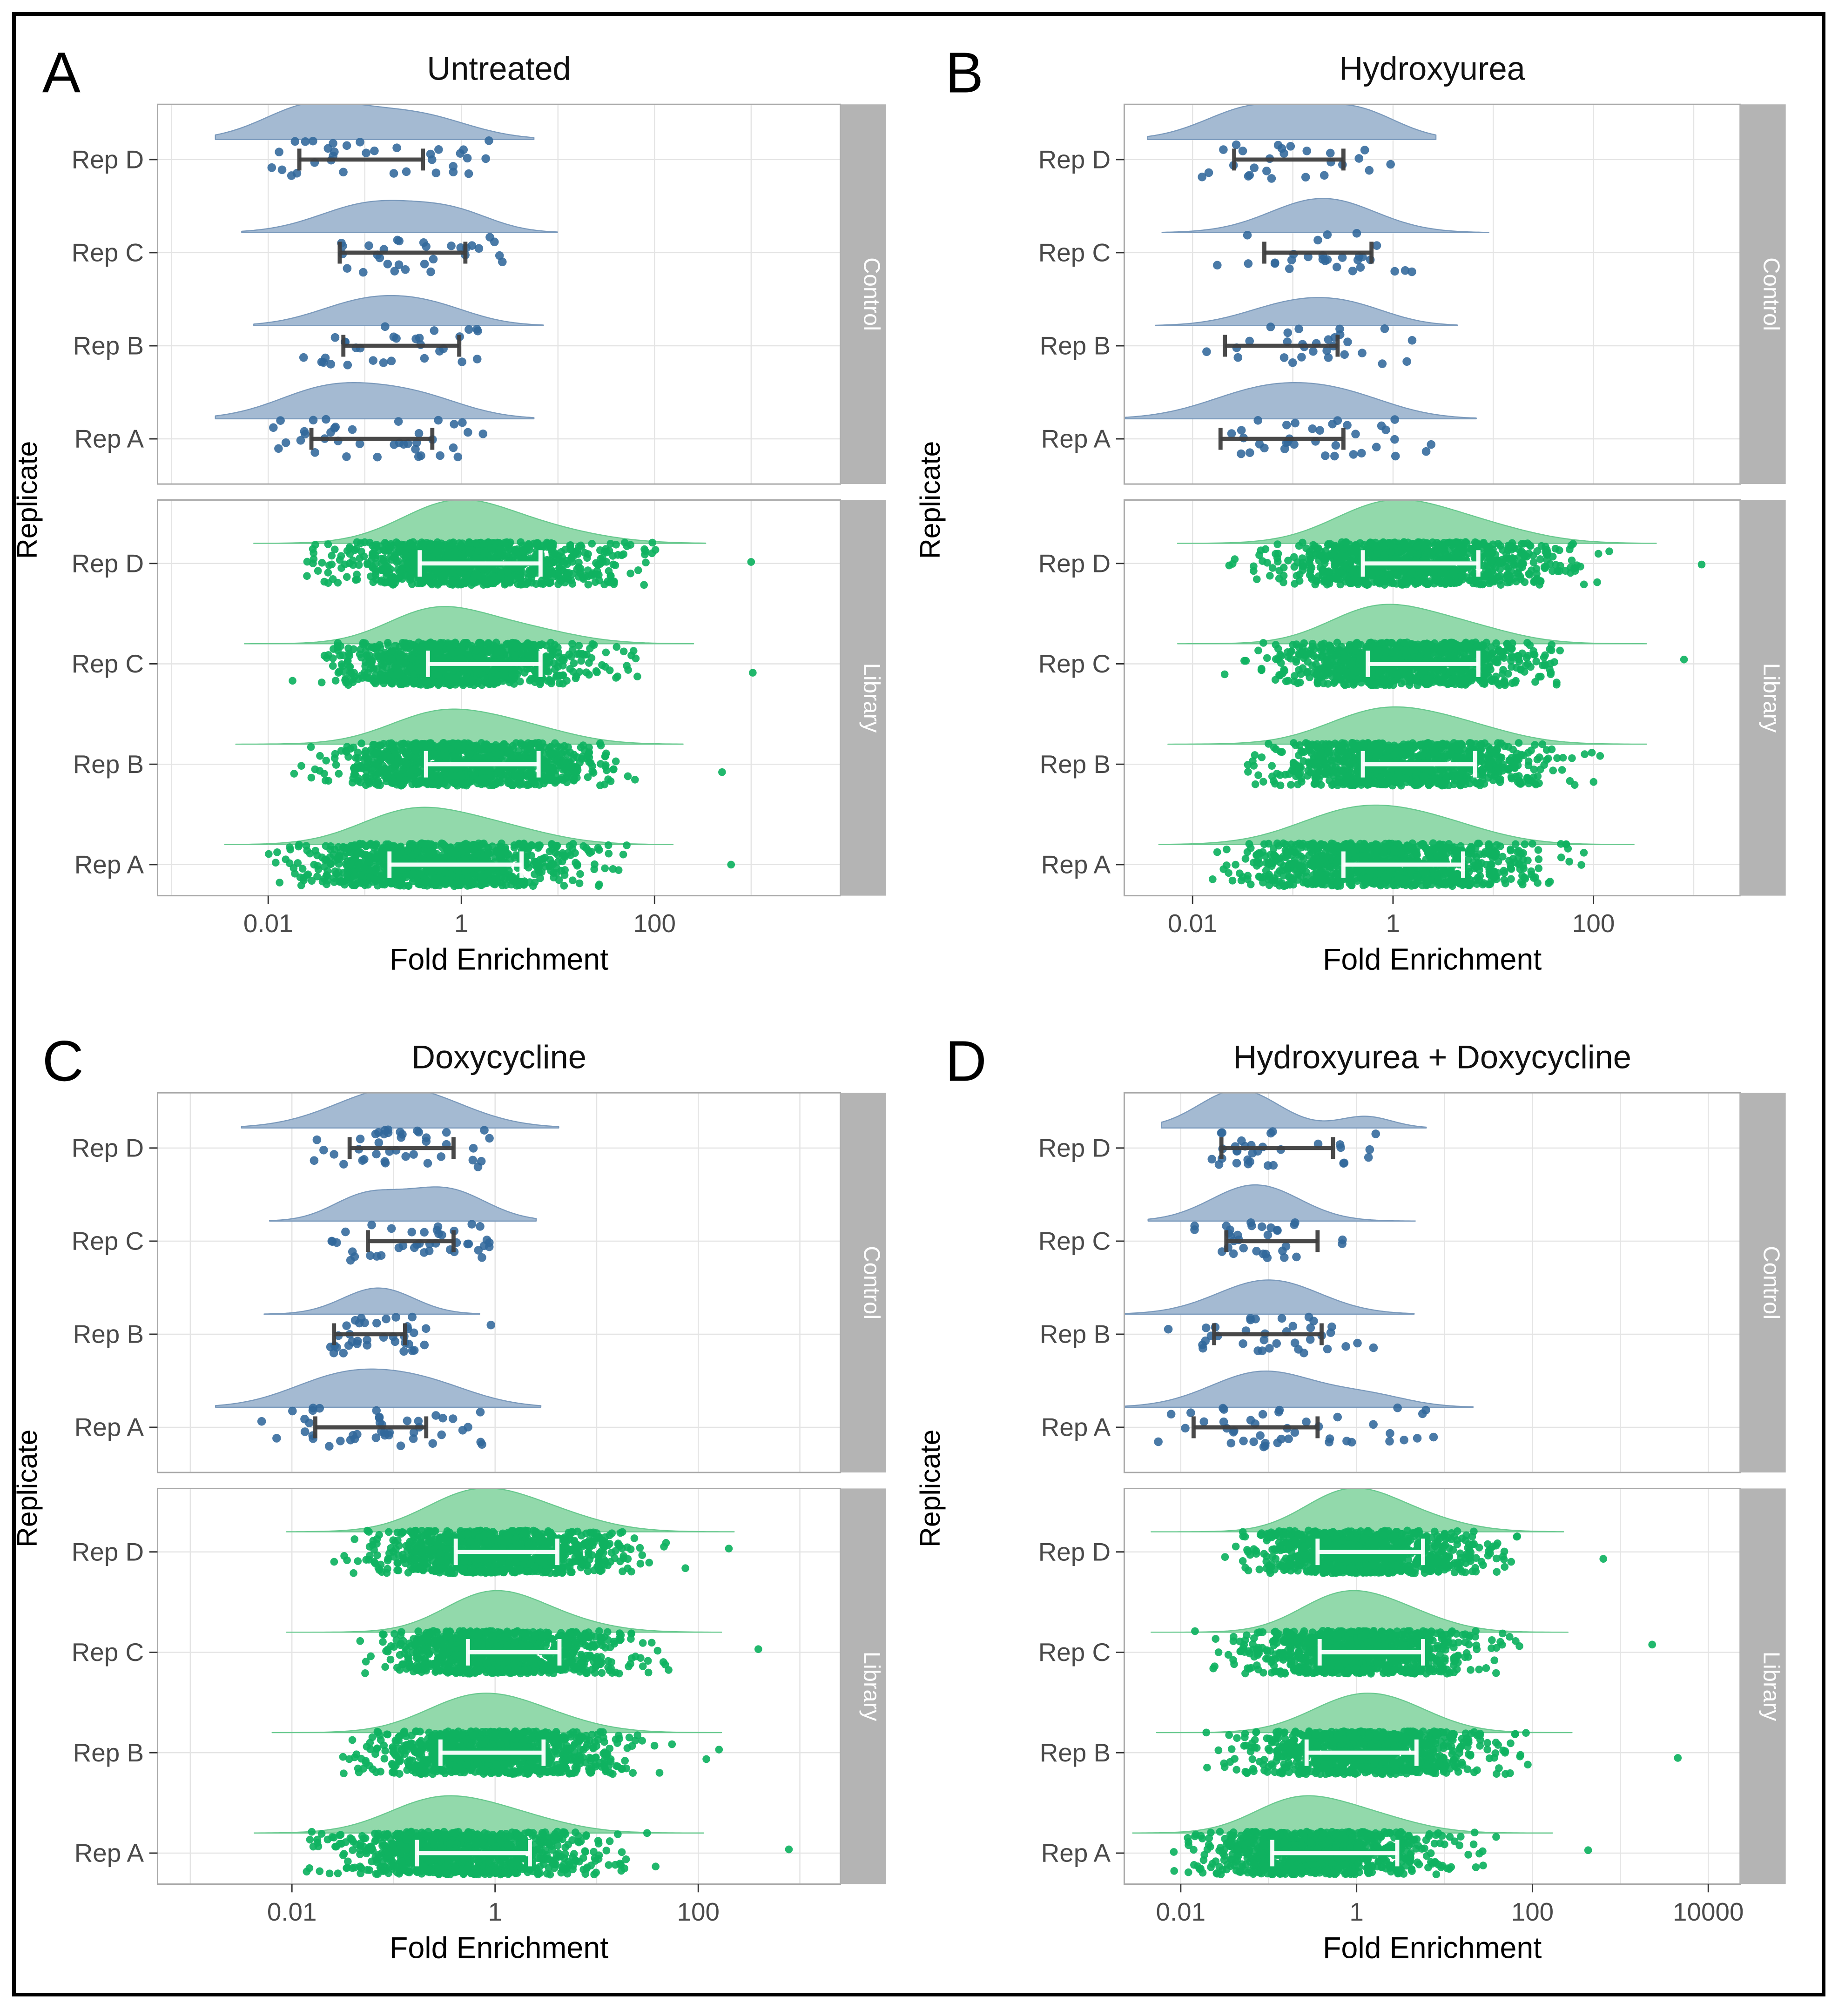 The height and width of the screenshot is (2016, 1845). Describe the element at coordinates (499, 68) in the screenshot. I see `panel-title: Untreated` at that location.